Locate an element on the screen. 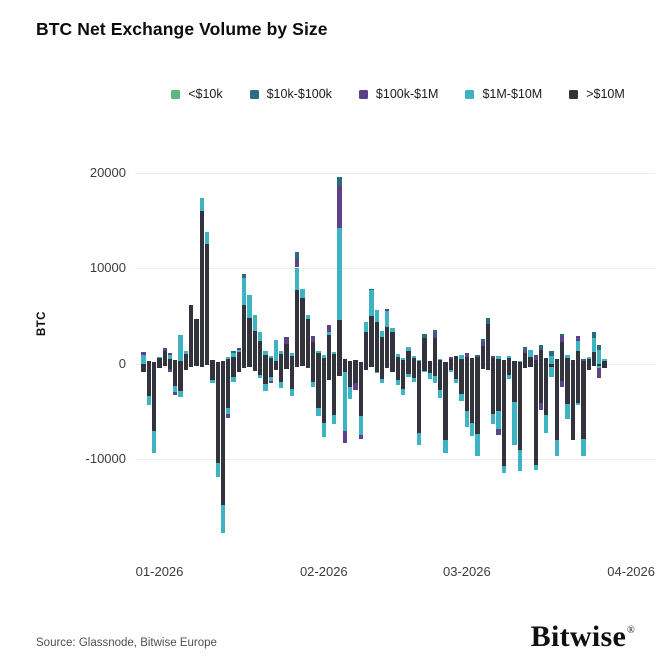  y-axis-title: BTC is located at coordinates (42, 323).